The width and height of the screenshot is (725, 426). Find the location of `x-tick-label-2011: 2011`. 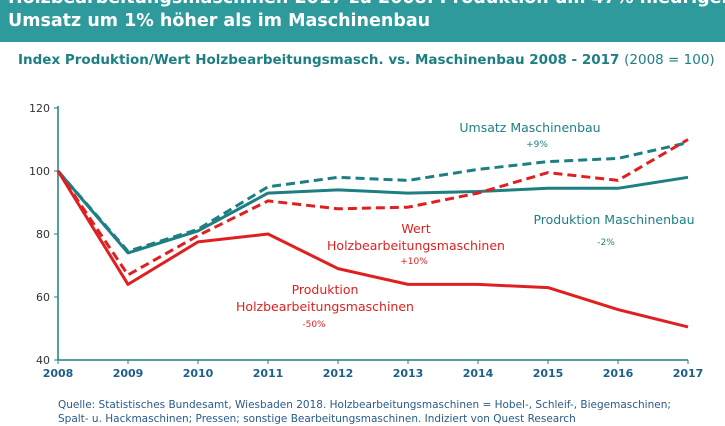

x-tick-label-2011: 2011 is located at coordinates (268, 373).